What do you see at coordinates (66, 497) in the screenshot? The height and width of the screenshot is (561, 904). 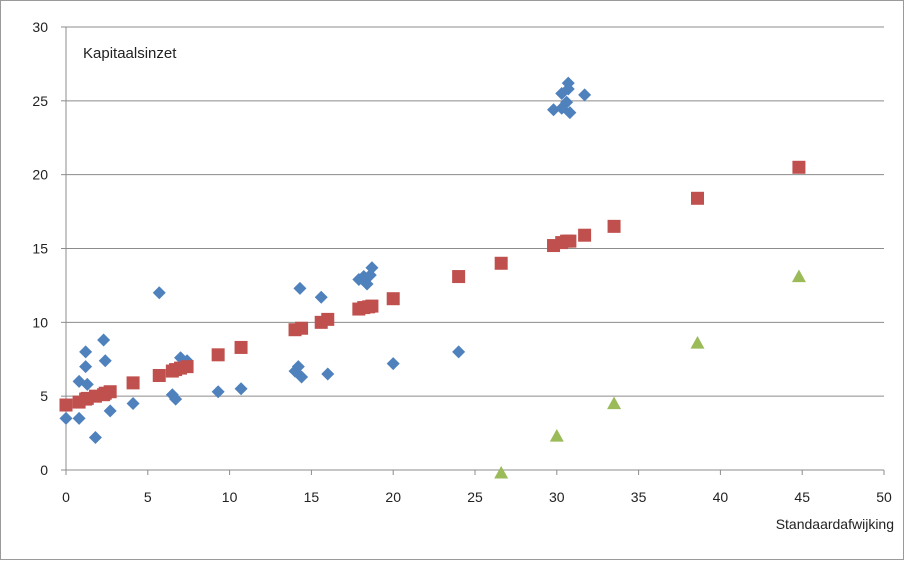 I see `x-tick-label: 0` at bounding box center [66, 497].